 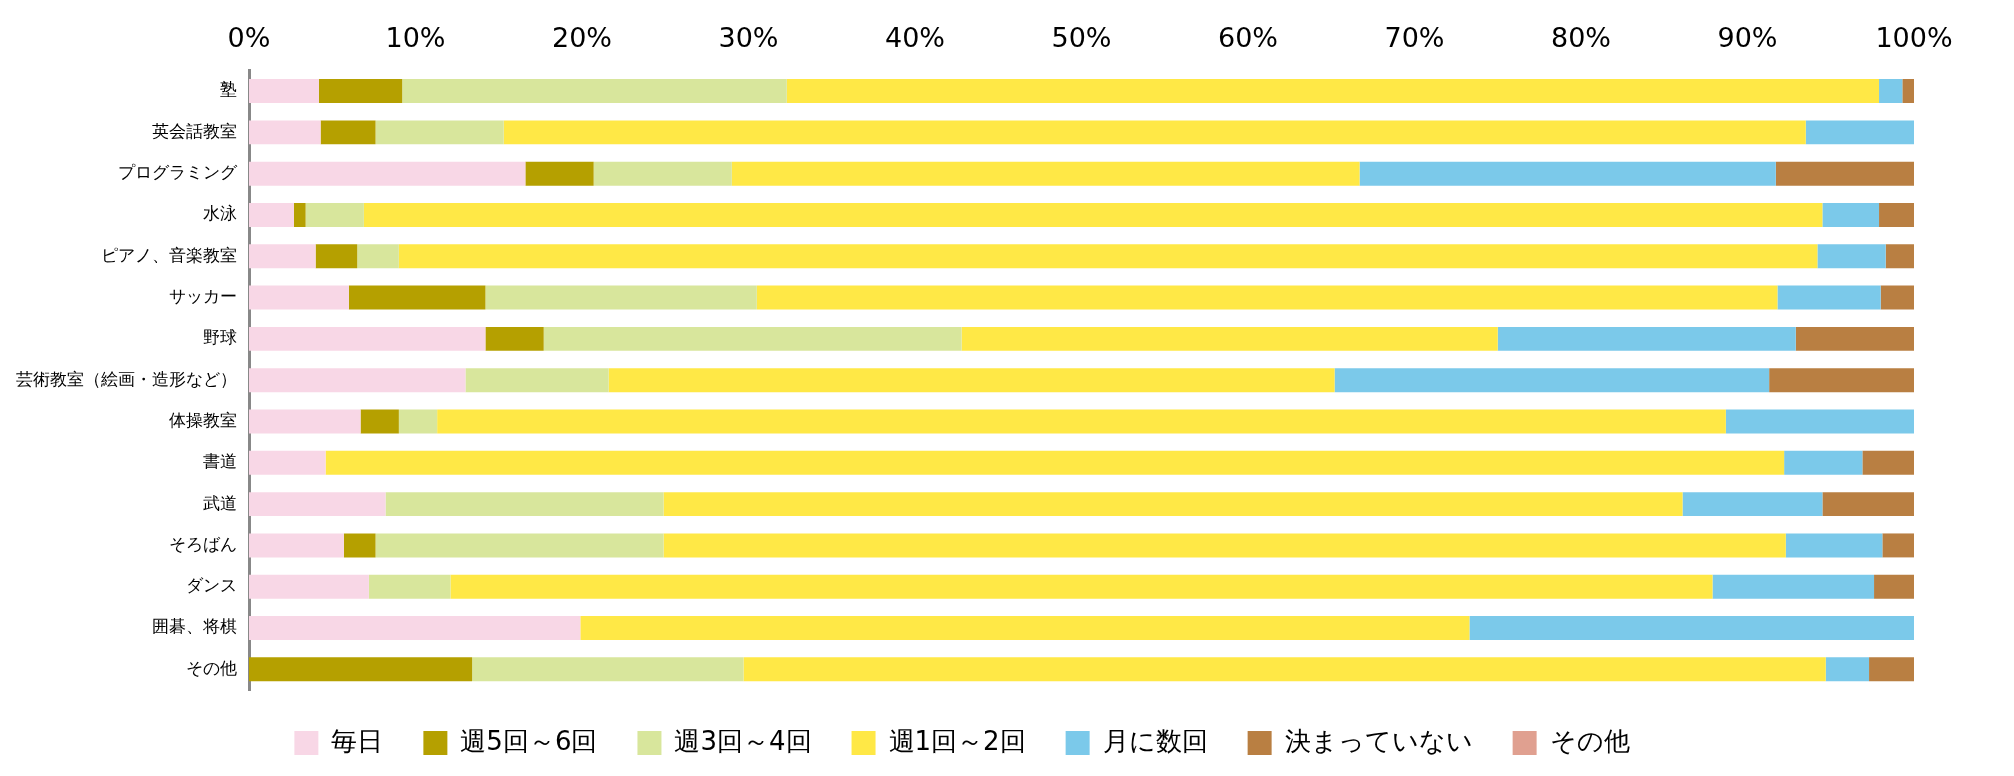 What do you see at coordinates (126, 378) in the screenshot?
I see `y-tick-label: 芸術教室（絵画・造形など）` at bounding box center [126, 378].